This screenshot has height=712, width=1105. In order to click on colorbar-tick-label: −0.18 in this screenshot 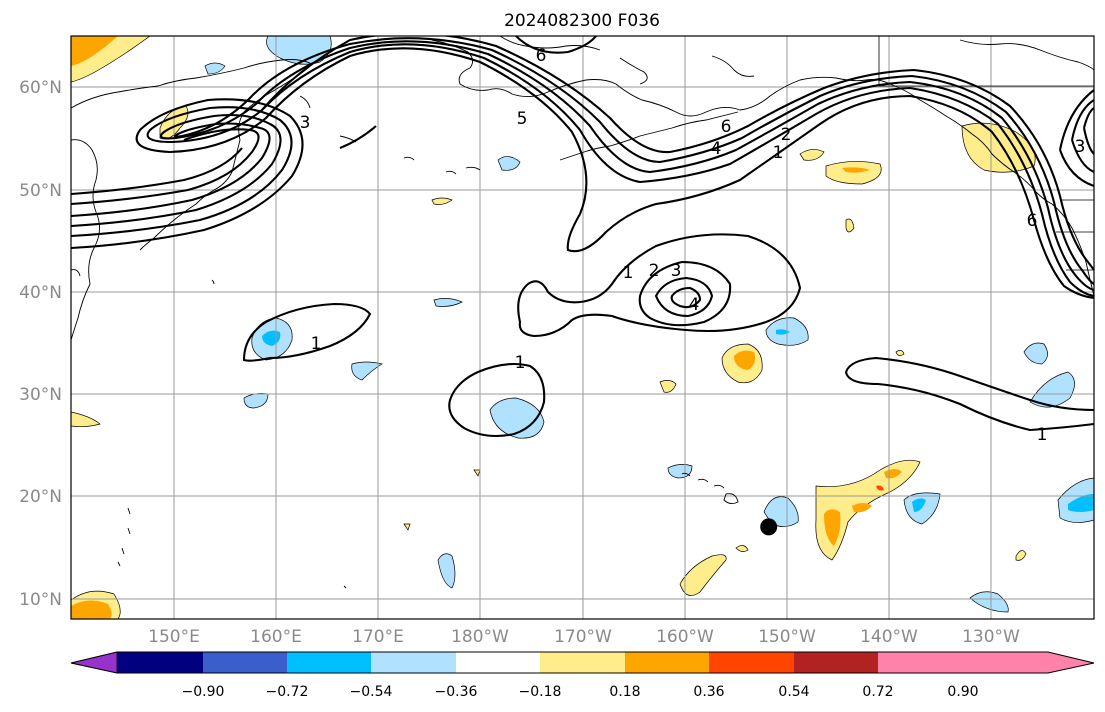, I will do `click(540, 692)`.